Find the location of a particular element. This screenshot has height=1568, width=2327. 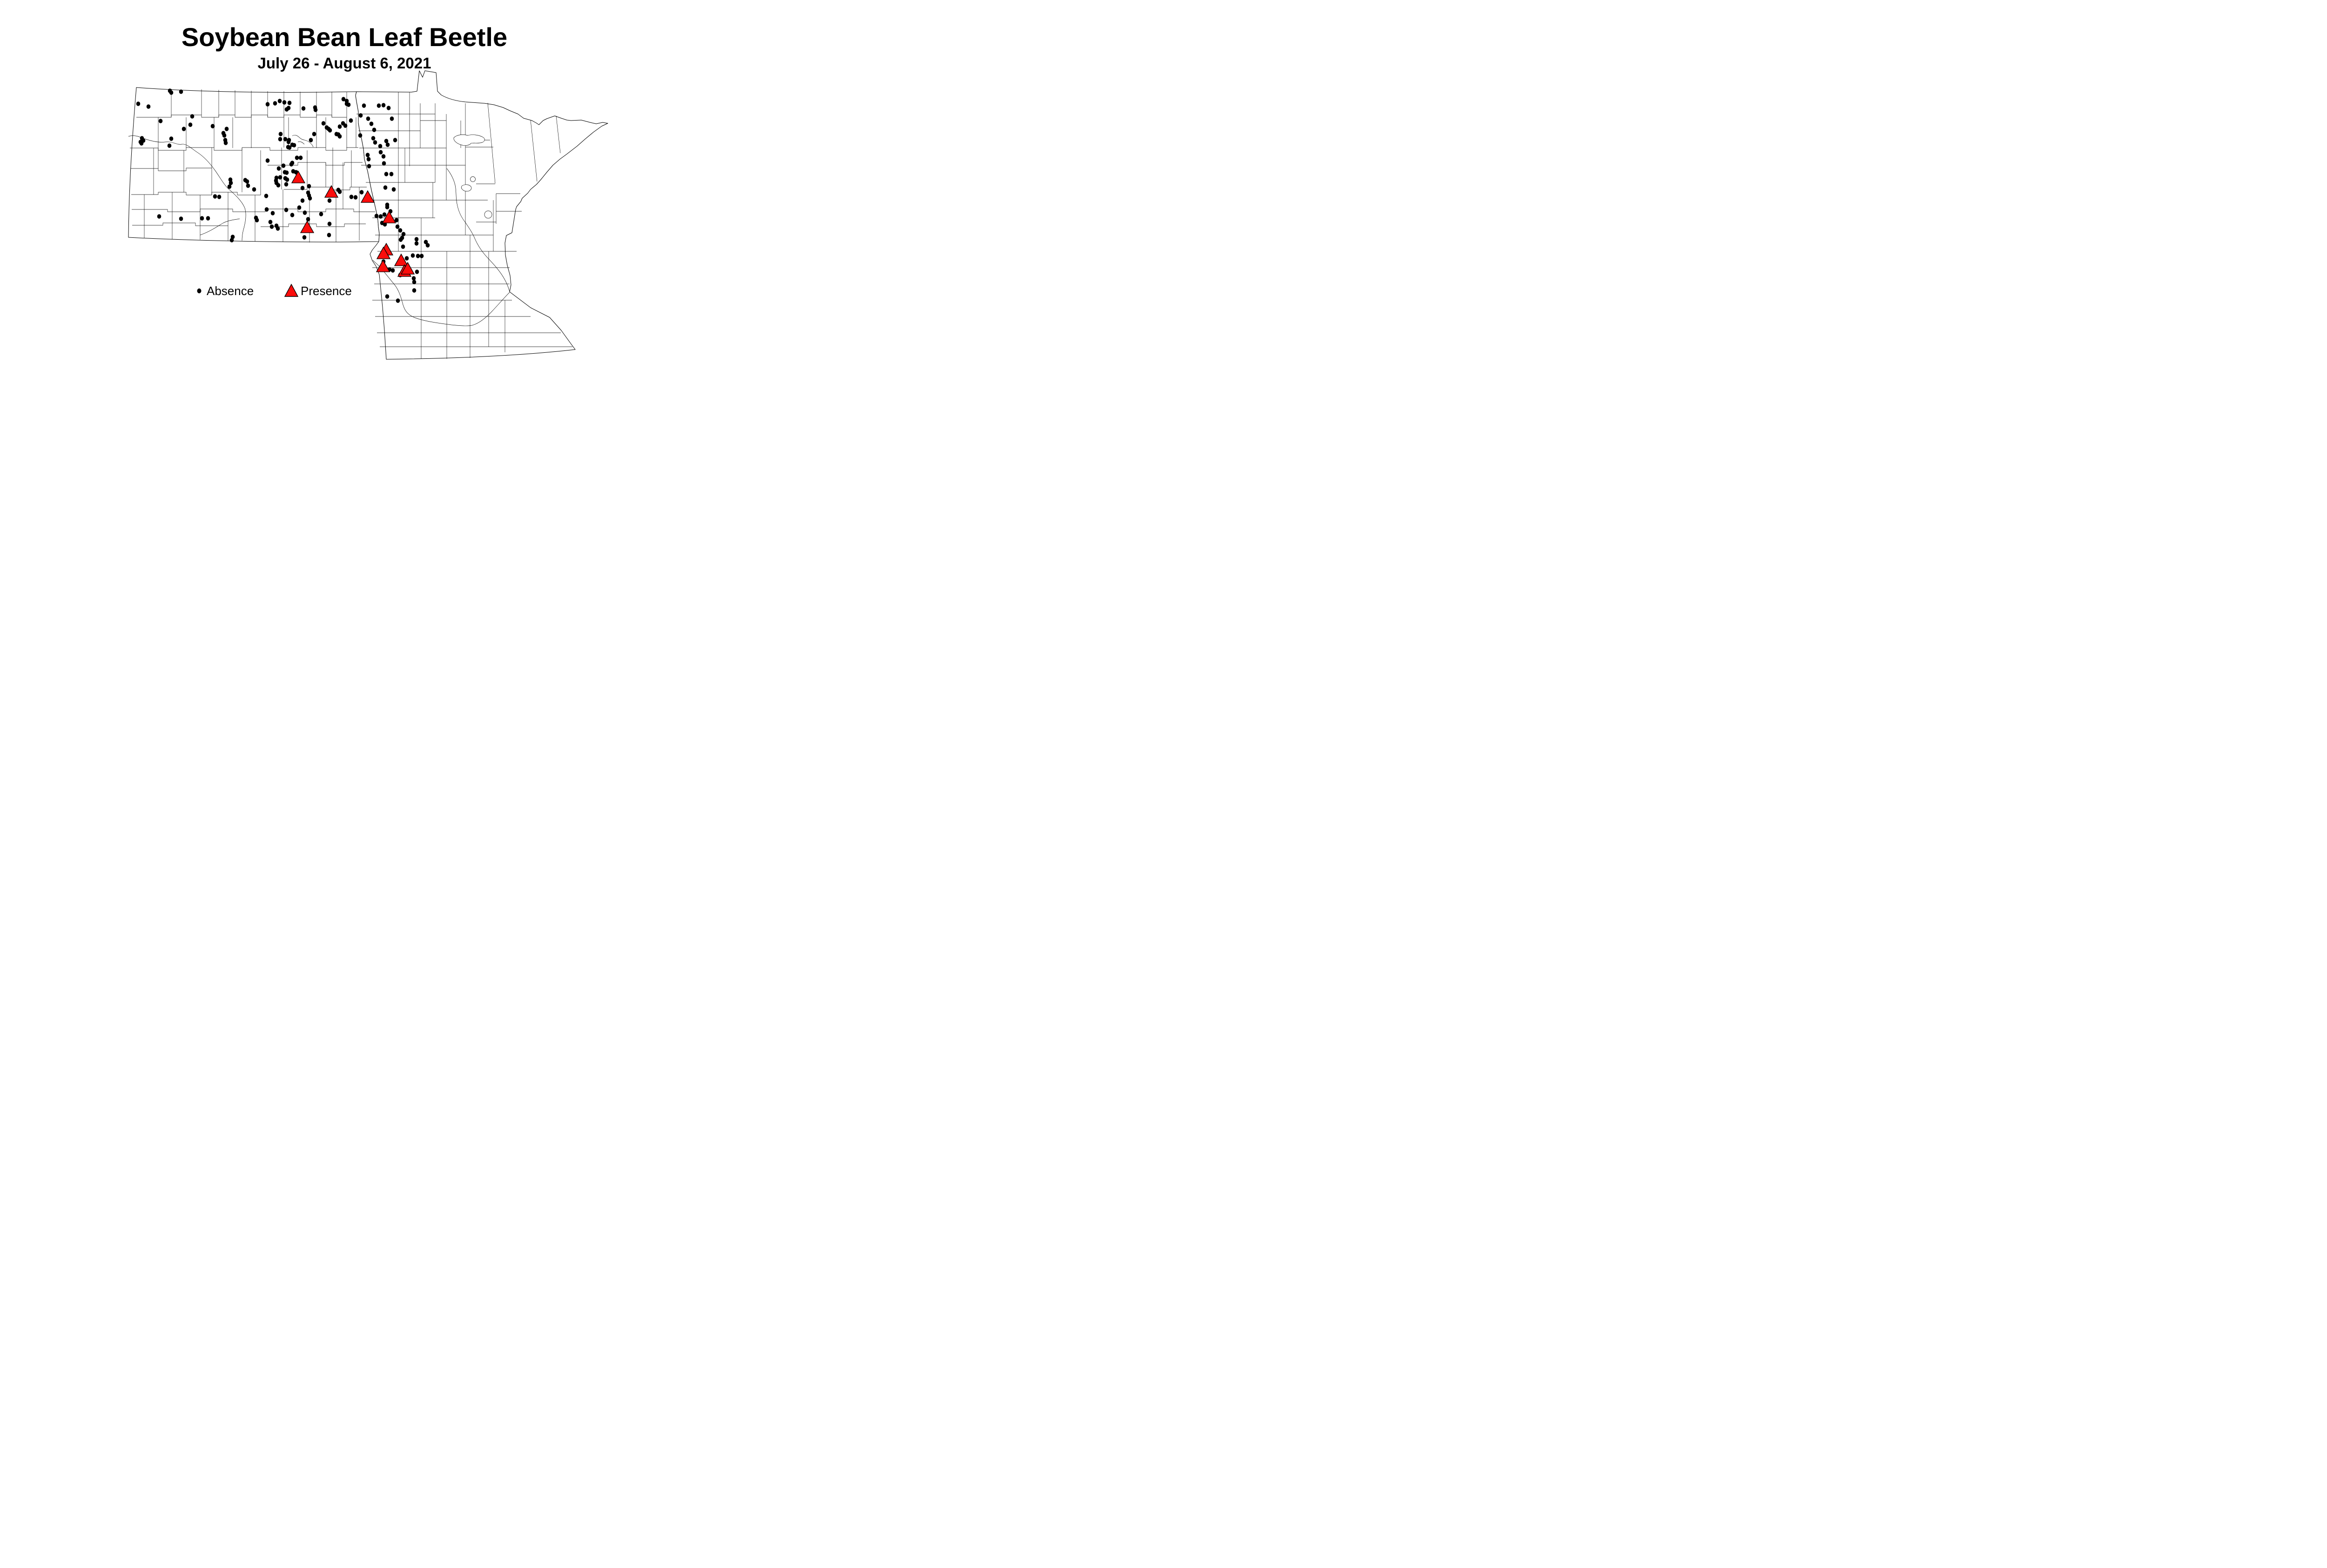

absence-legend-dot-icon is located at coordinates (199, 291).